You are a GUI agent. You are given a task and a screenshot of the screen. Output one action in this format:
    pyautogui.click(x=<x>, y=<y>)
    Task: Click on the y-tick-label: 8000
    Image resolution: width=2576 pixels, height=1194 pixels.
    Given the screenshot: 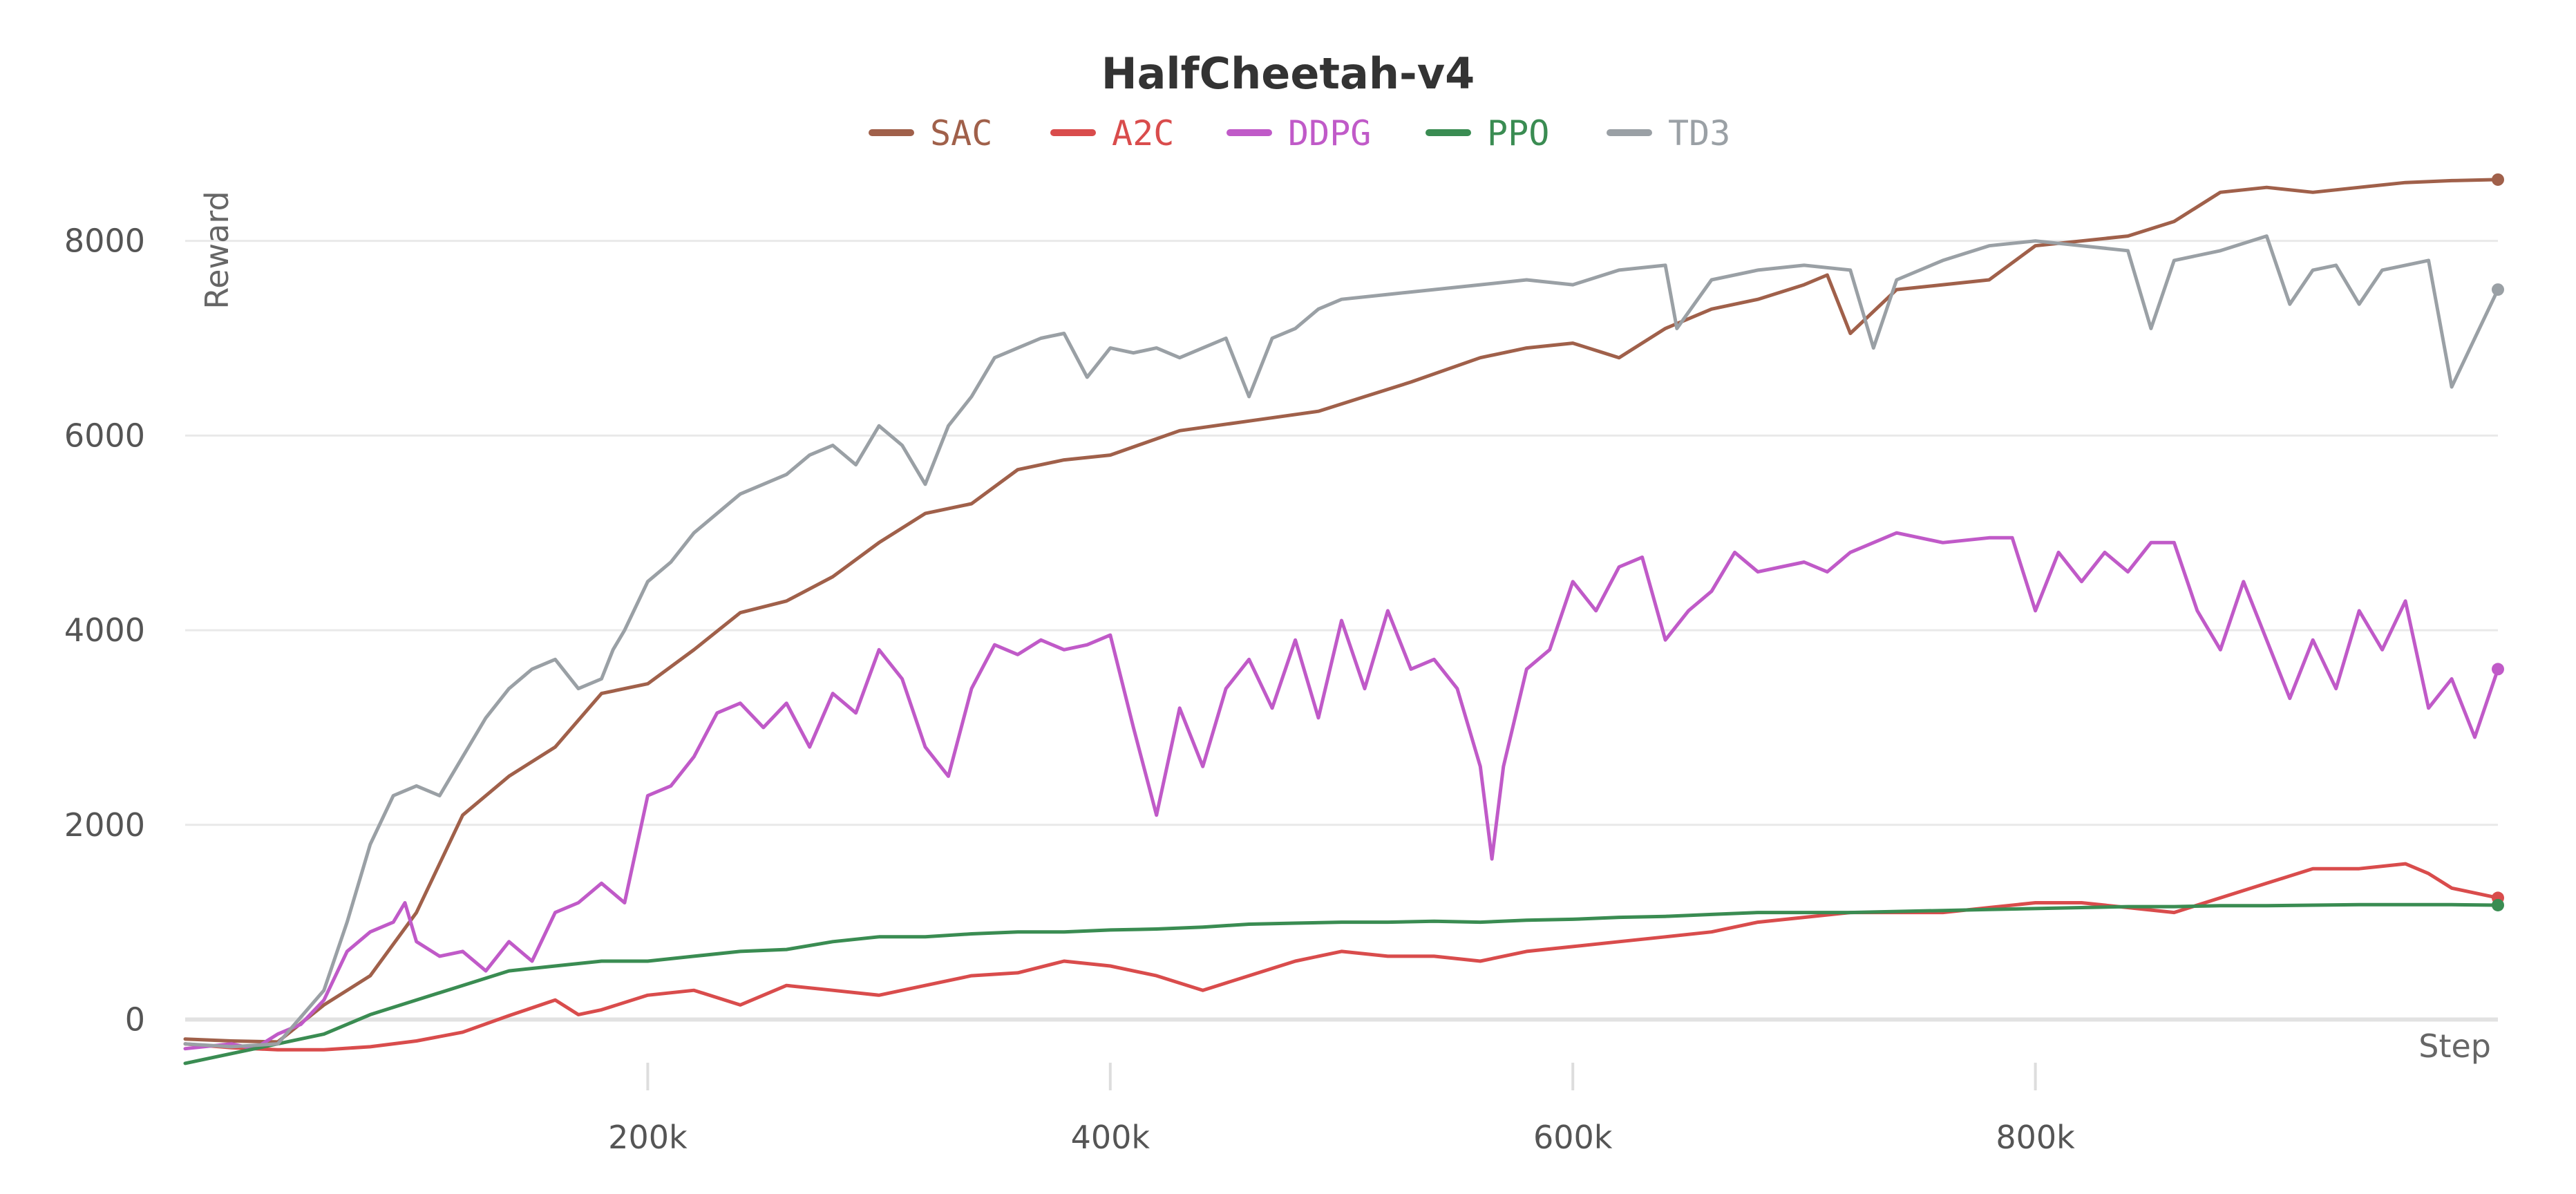 What is the action you would take?
    pyautogui.click(x=104, y=241)
    